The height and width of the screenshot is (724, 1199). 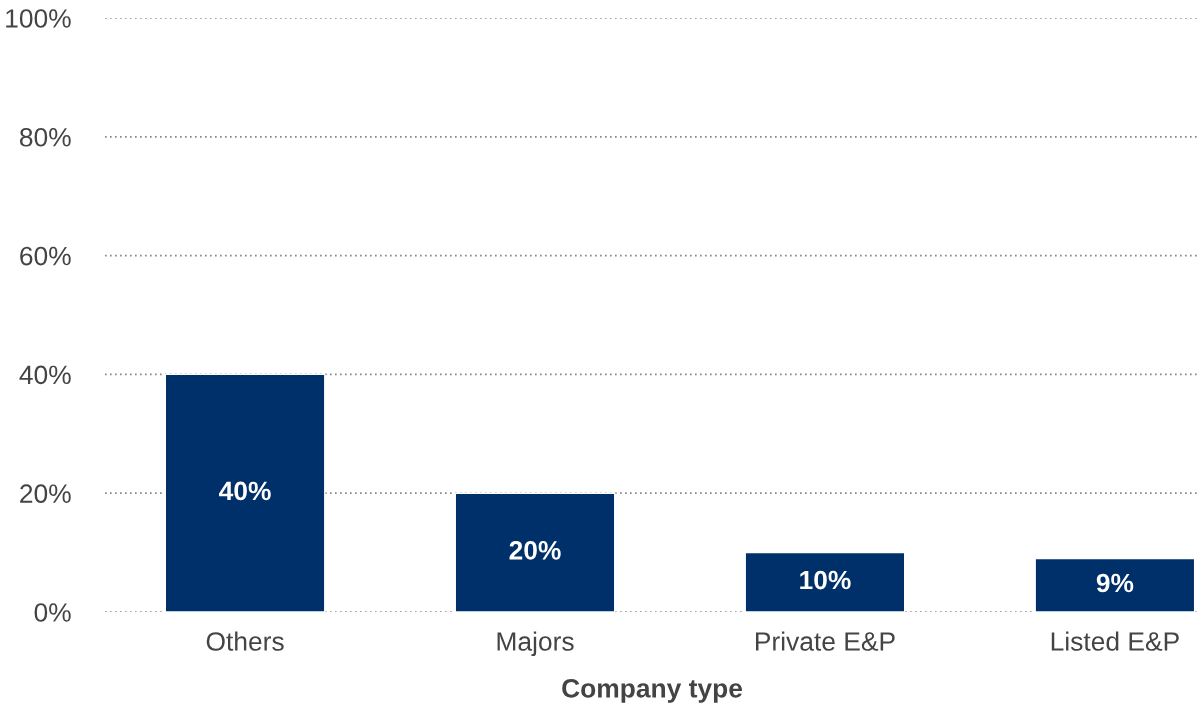 I want to click on x-tick-label: Others, so click(x=245, y=641).